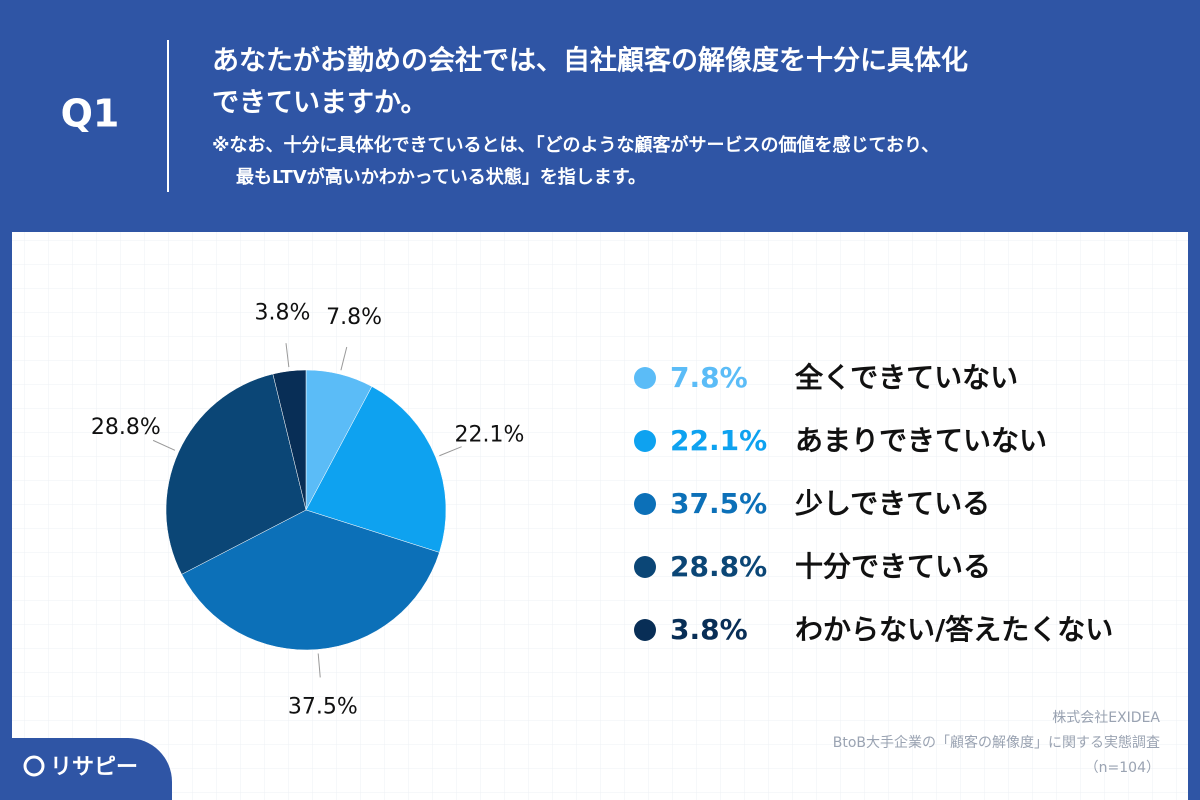  Describe the element at coordinates (319, 103) in the screenshot. I see `title: できていますか。` at that location.